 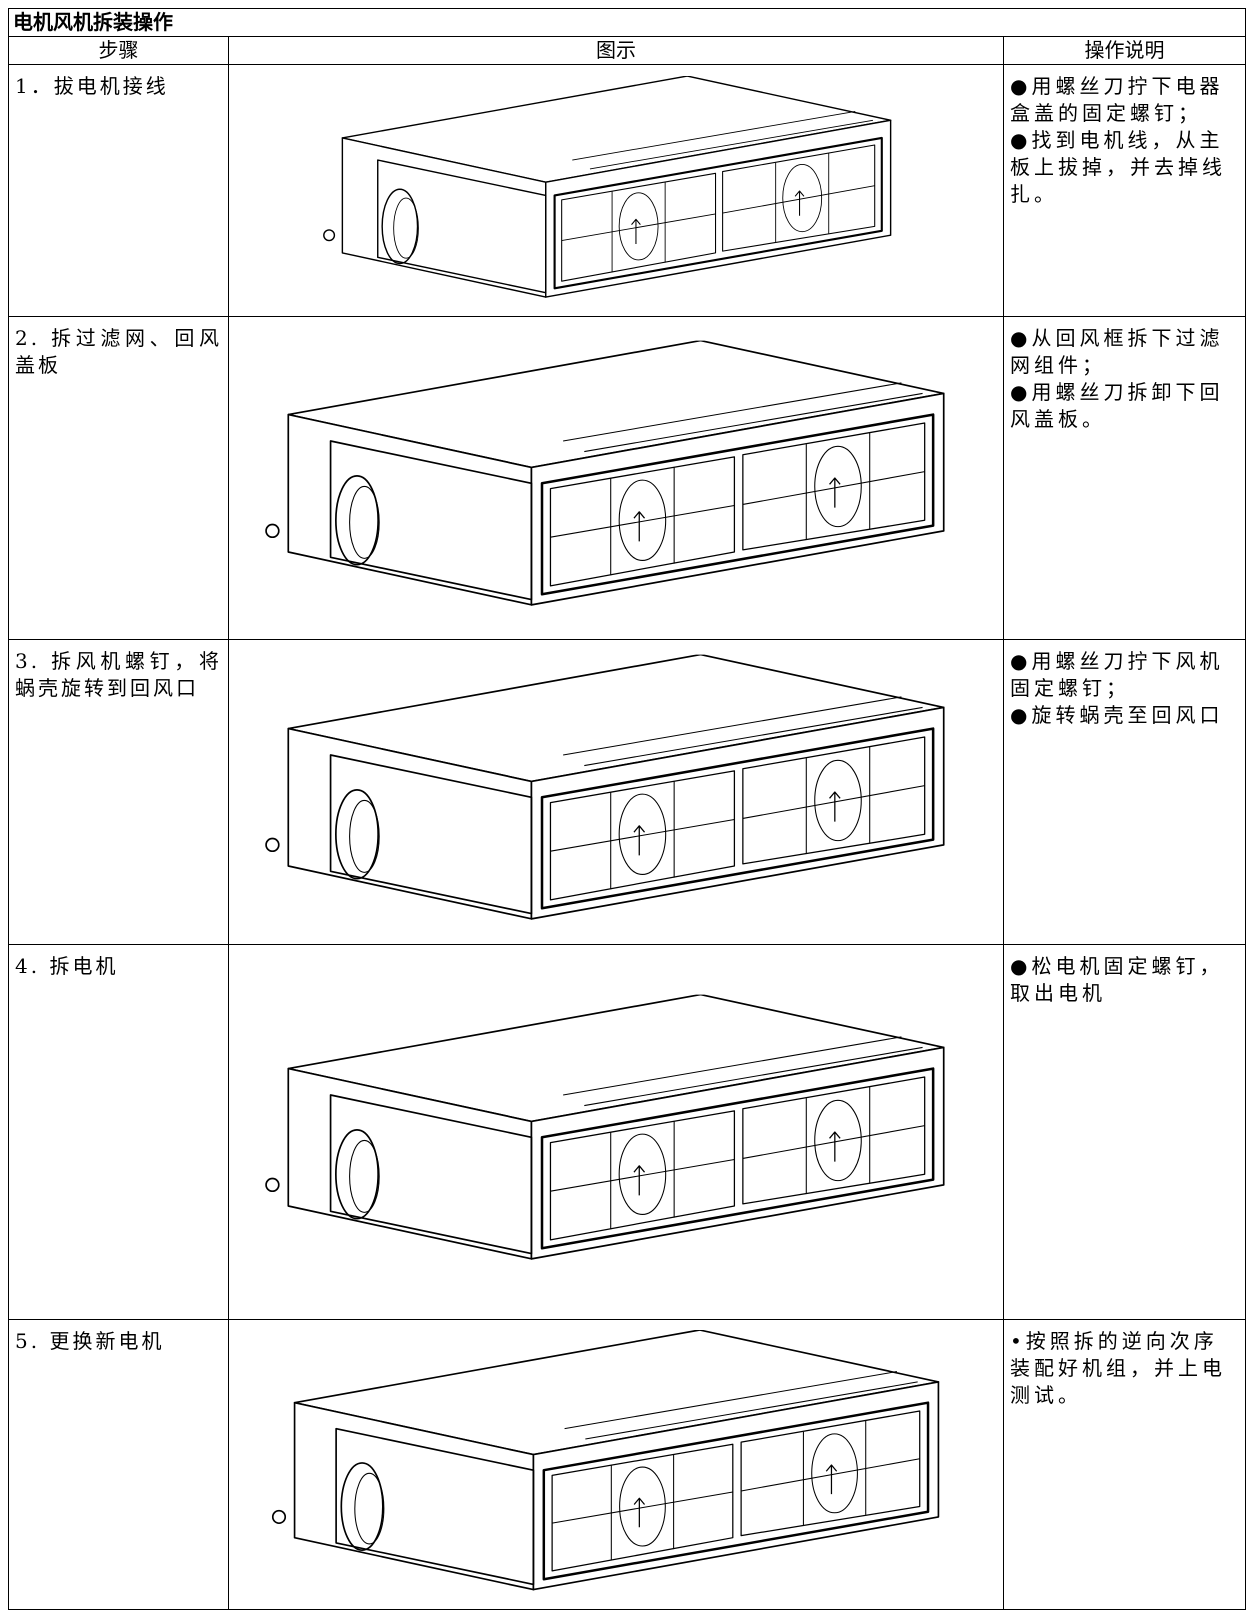 I want to click on header-cell: 操作说明, so click(x=1124, y=50).